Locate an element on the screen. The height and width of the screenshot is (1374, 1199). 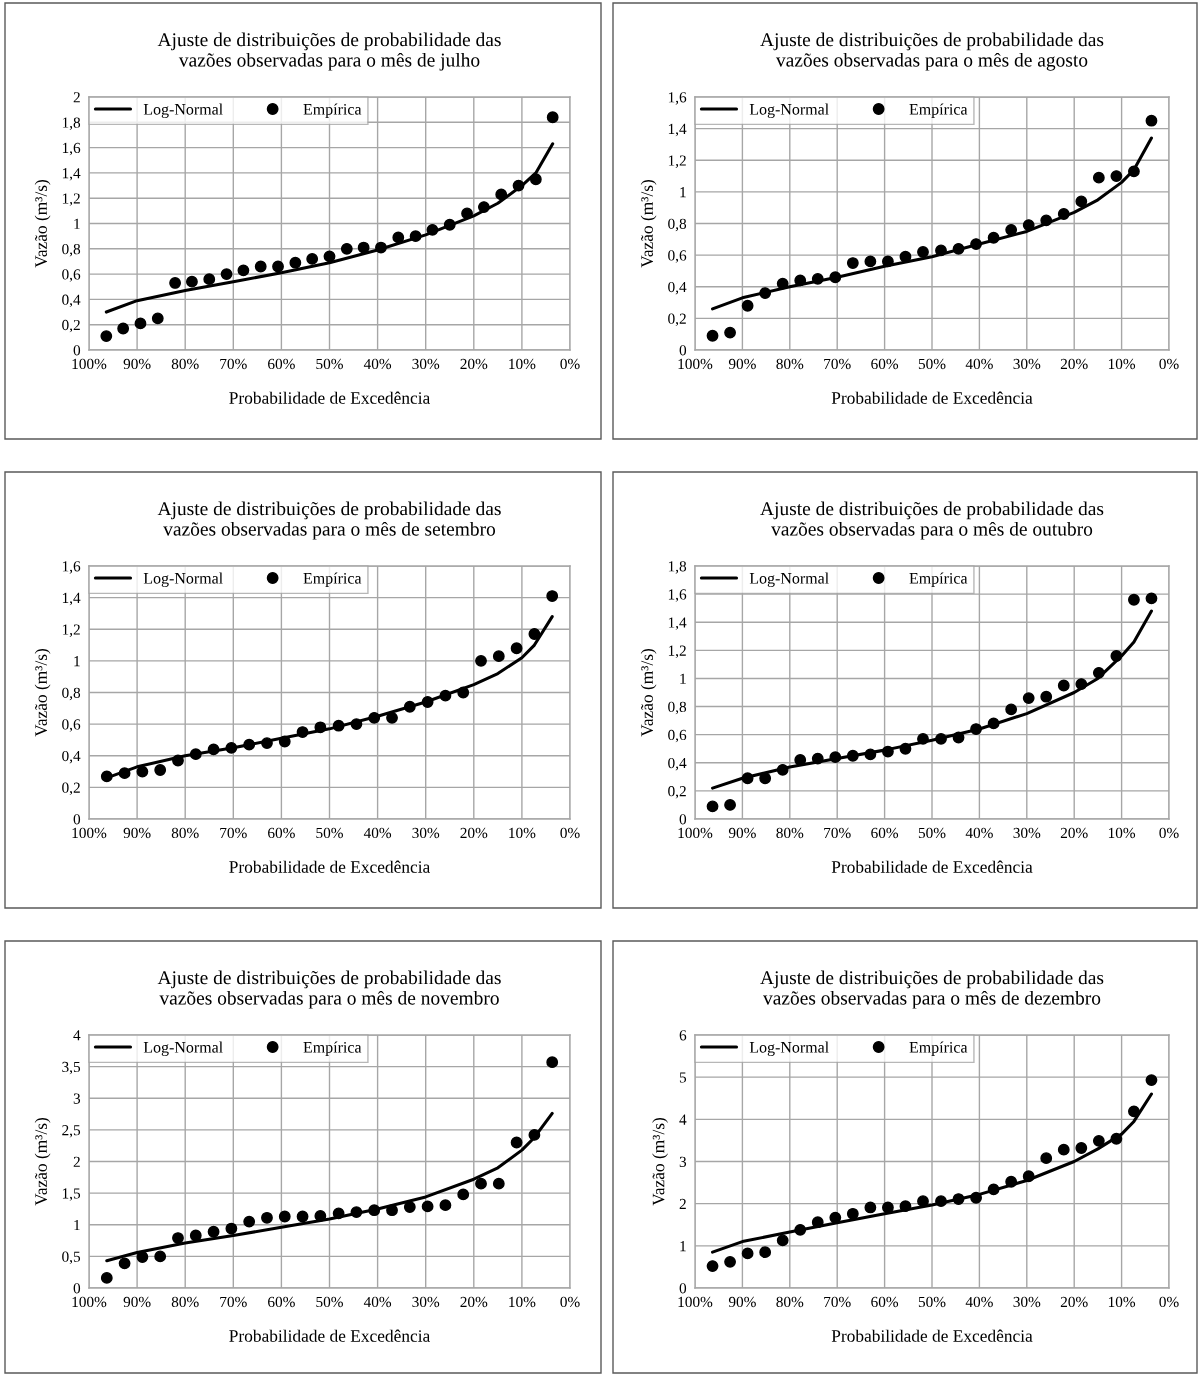
chart-title: Ajuste de distribuições de probabilidade das vazões observadas para o mês de setembro is located at coordinates (329, 520).